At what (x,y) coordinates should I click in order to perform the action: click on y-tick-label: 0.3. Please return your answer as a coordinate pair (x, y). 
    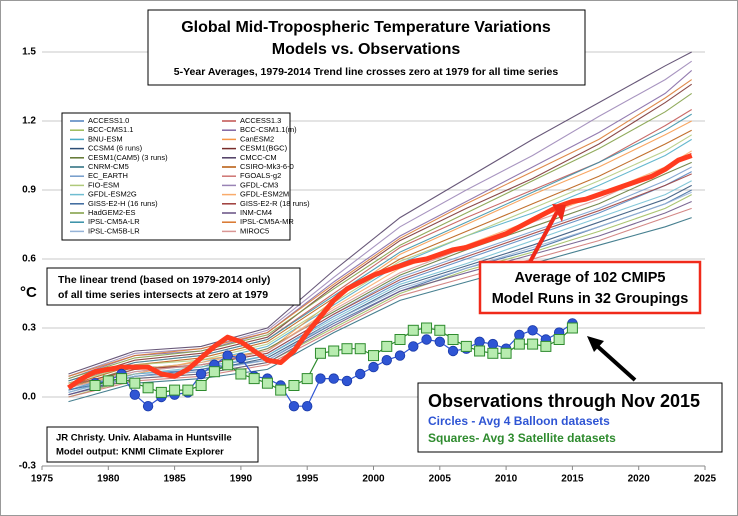
    Looking at the image, I should click on (29, 328).